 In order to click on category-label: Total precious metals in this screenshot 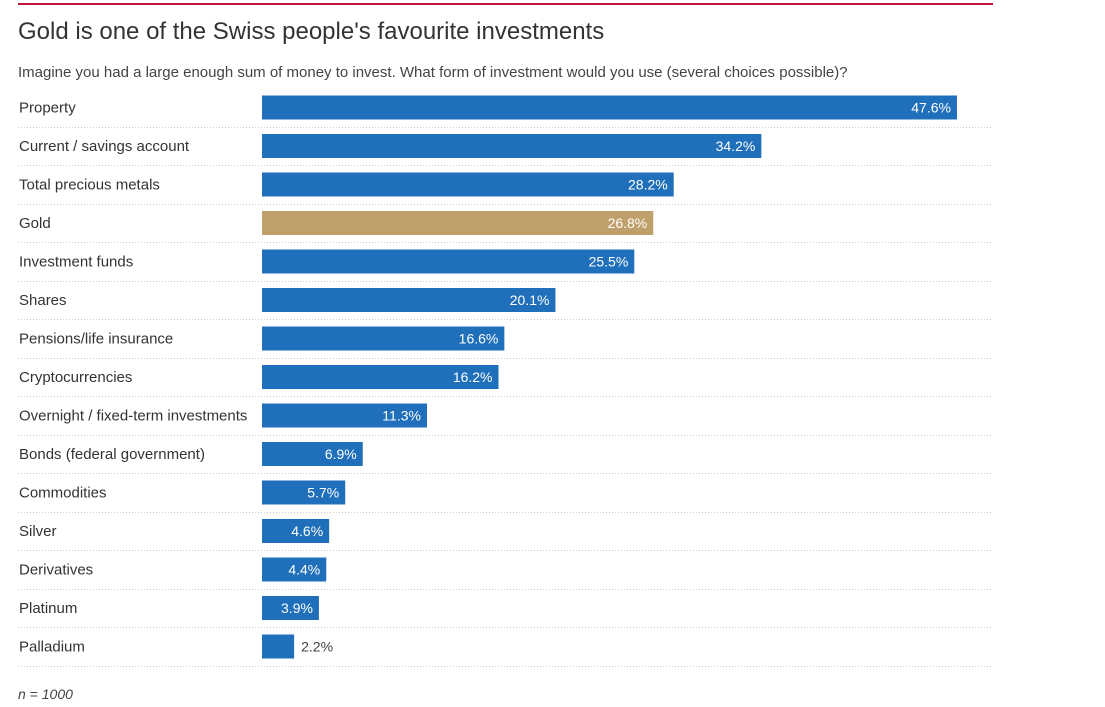, I will do `click(89, 185)`.